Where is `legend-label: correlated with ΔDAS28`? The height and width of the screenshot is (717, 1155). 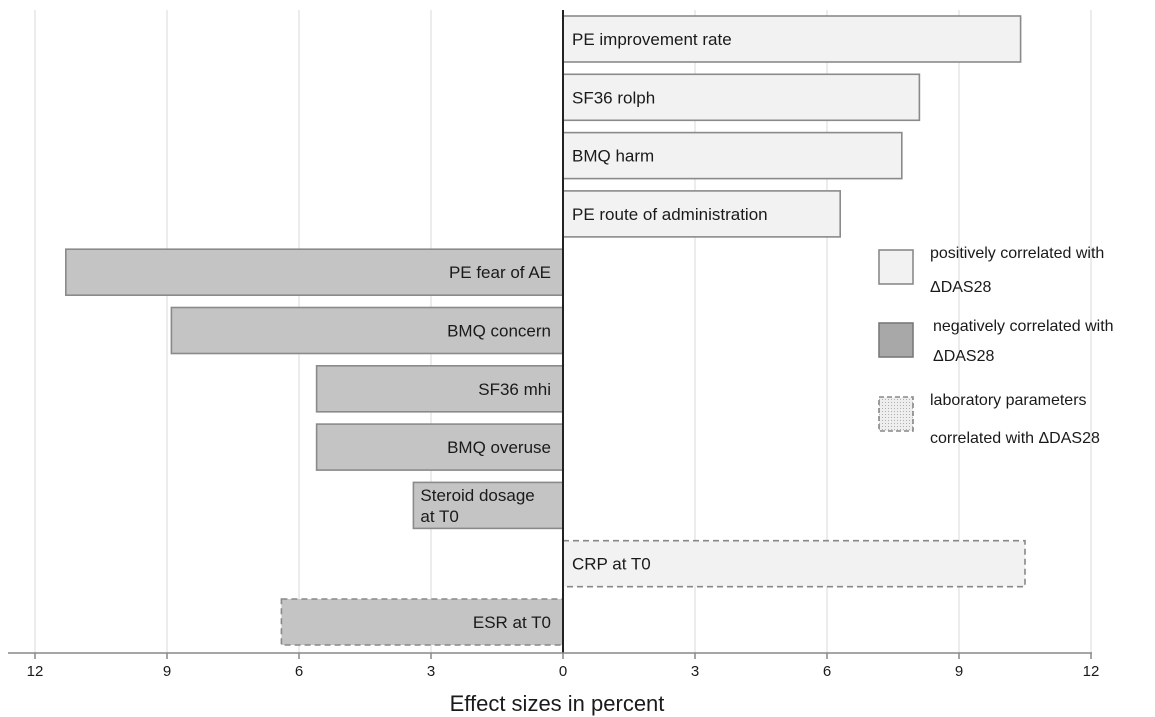 legend-label: correlated with ΔDAS28 is located at coordinates (1015, 438).